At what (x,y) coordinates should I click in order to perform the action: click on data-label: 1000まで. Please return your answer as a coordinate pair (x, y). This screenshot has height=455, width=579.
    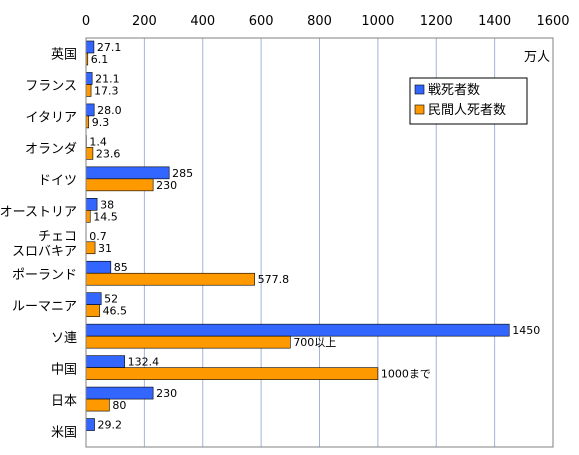
    Looking at the image, I should click on (406, 374).